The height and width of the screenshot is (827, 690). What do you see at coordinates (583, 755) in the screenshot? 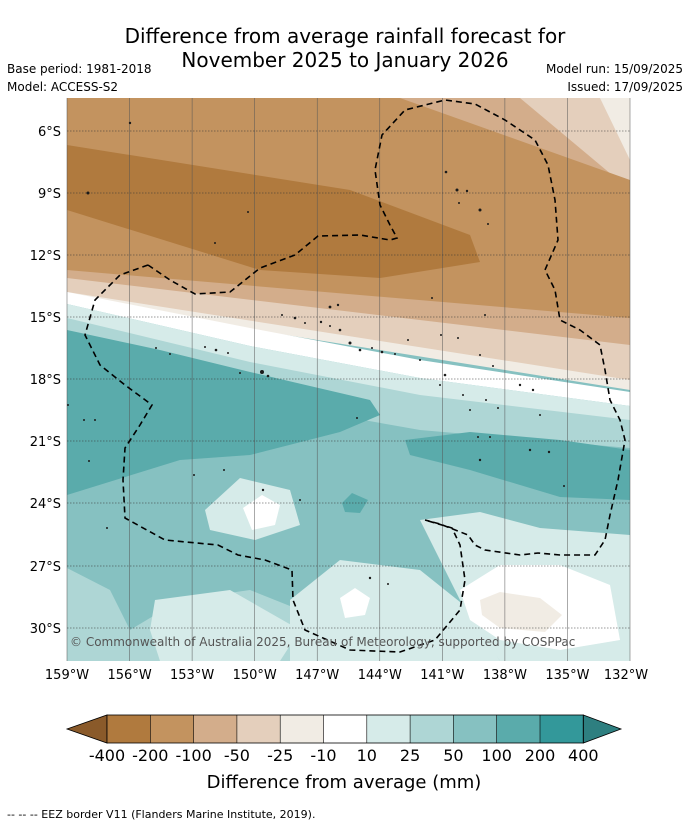
I see `colorbar-tick: 400` at bounding box center [583, 755].